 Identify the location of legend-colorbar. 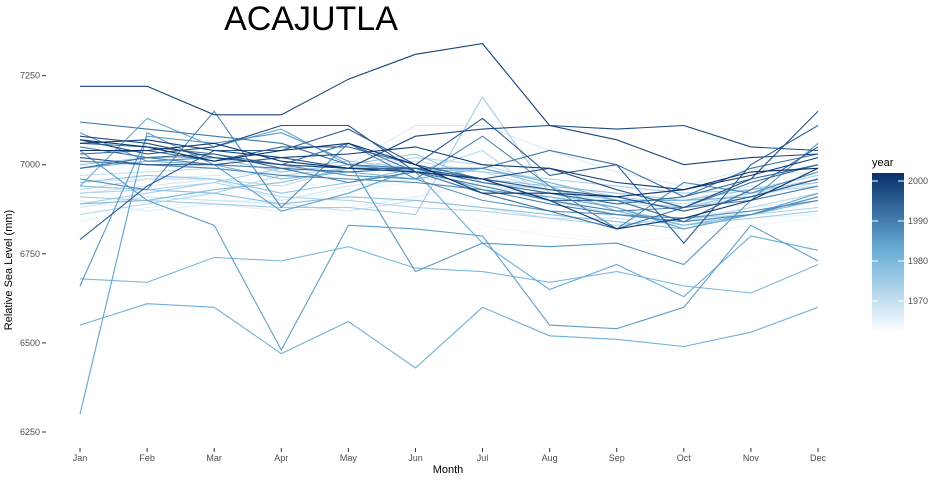
(888, 251).